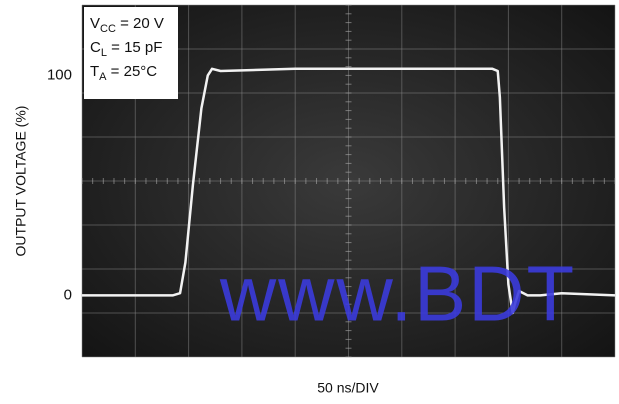 The height and width of the screenshot is (404, 619). What do you see at coordinates (94, 71) in the screenshot?
I see `annotation-symbol: T` at bounding box center [94, 71].